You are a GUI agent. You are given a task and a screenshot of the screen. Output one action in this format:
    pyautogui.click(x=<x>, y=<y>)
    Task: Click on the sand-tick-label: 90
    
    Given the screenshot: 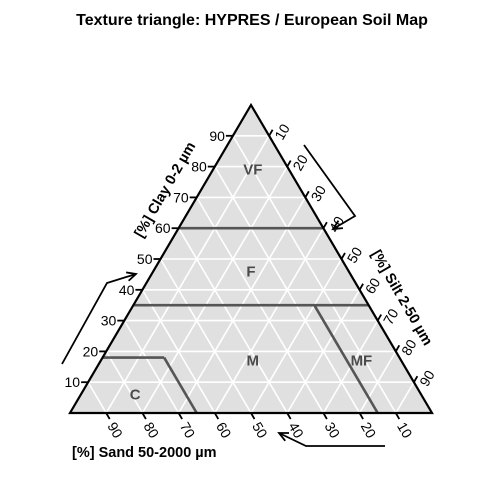 What is the action you would take?
    pyautogui.click(x=115, y=430)
    